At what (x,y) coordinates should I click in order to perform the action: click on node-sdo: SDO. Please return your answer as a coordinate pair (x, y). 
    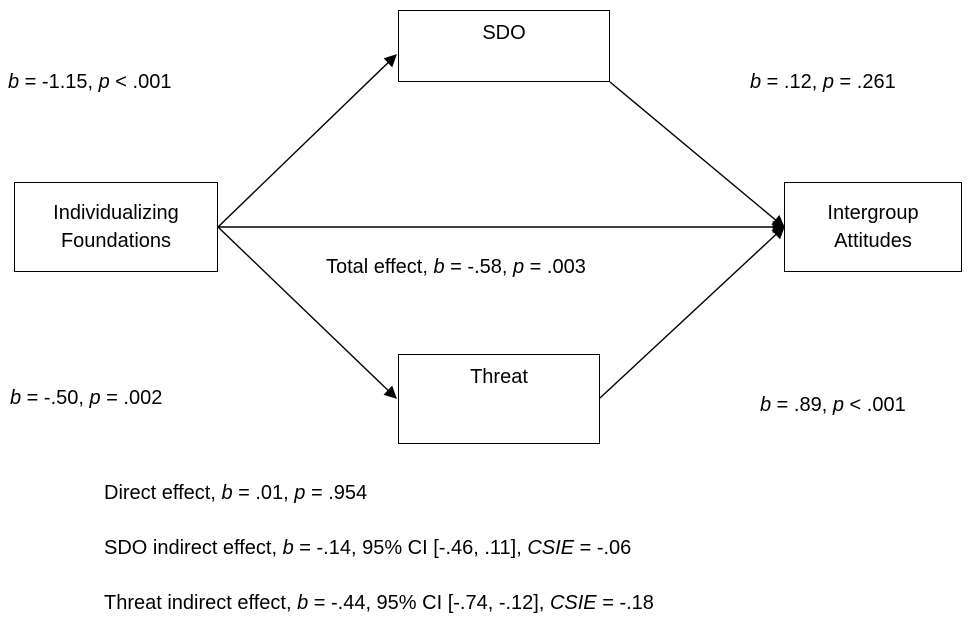
    Looking at the image, I should click on (504, 46).